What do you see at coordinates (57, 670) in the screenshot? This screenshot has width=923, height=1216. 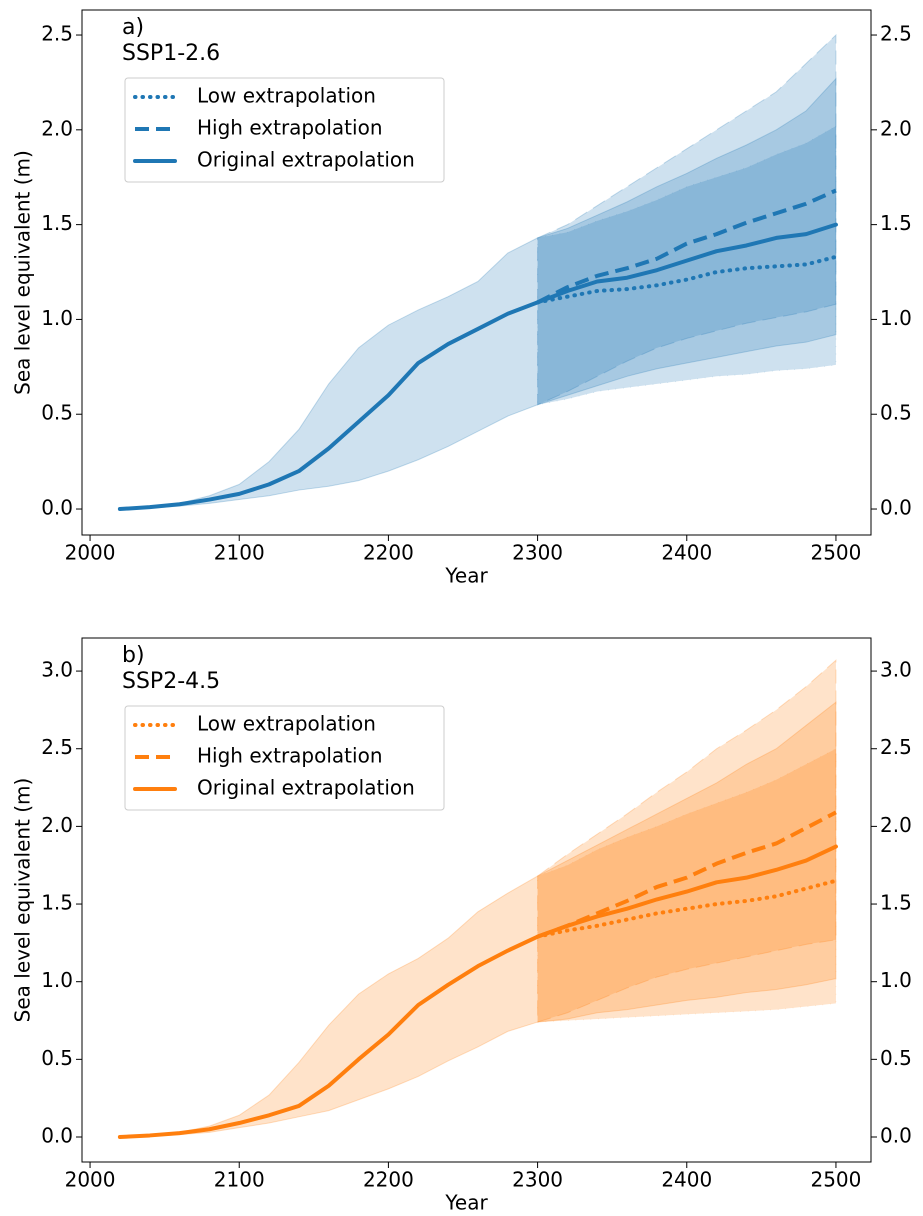 I see `y-tick-label: 3.0` at bounding box center [57, 670].